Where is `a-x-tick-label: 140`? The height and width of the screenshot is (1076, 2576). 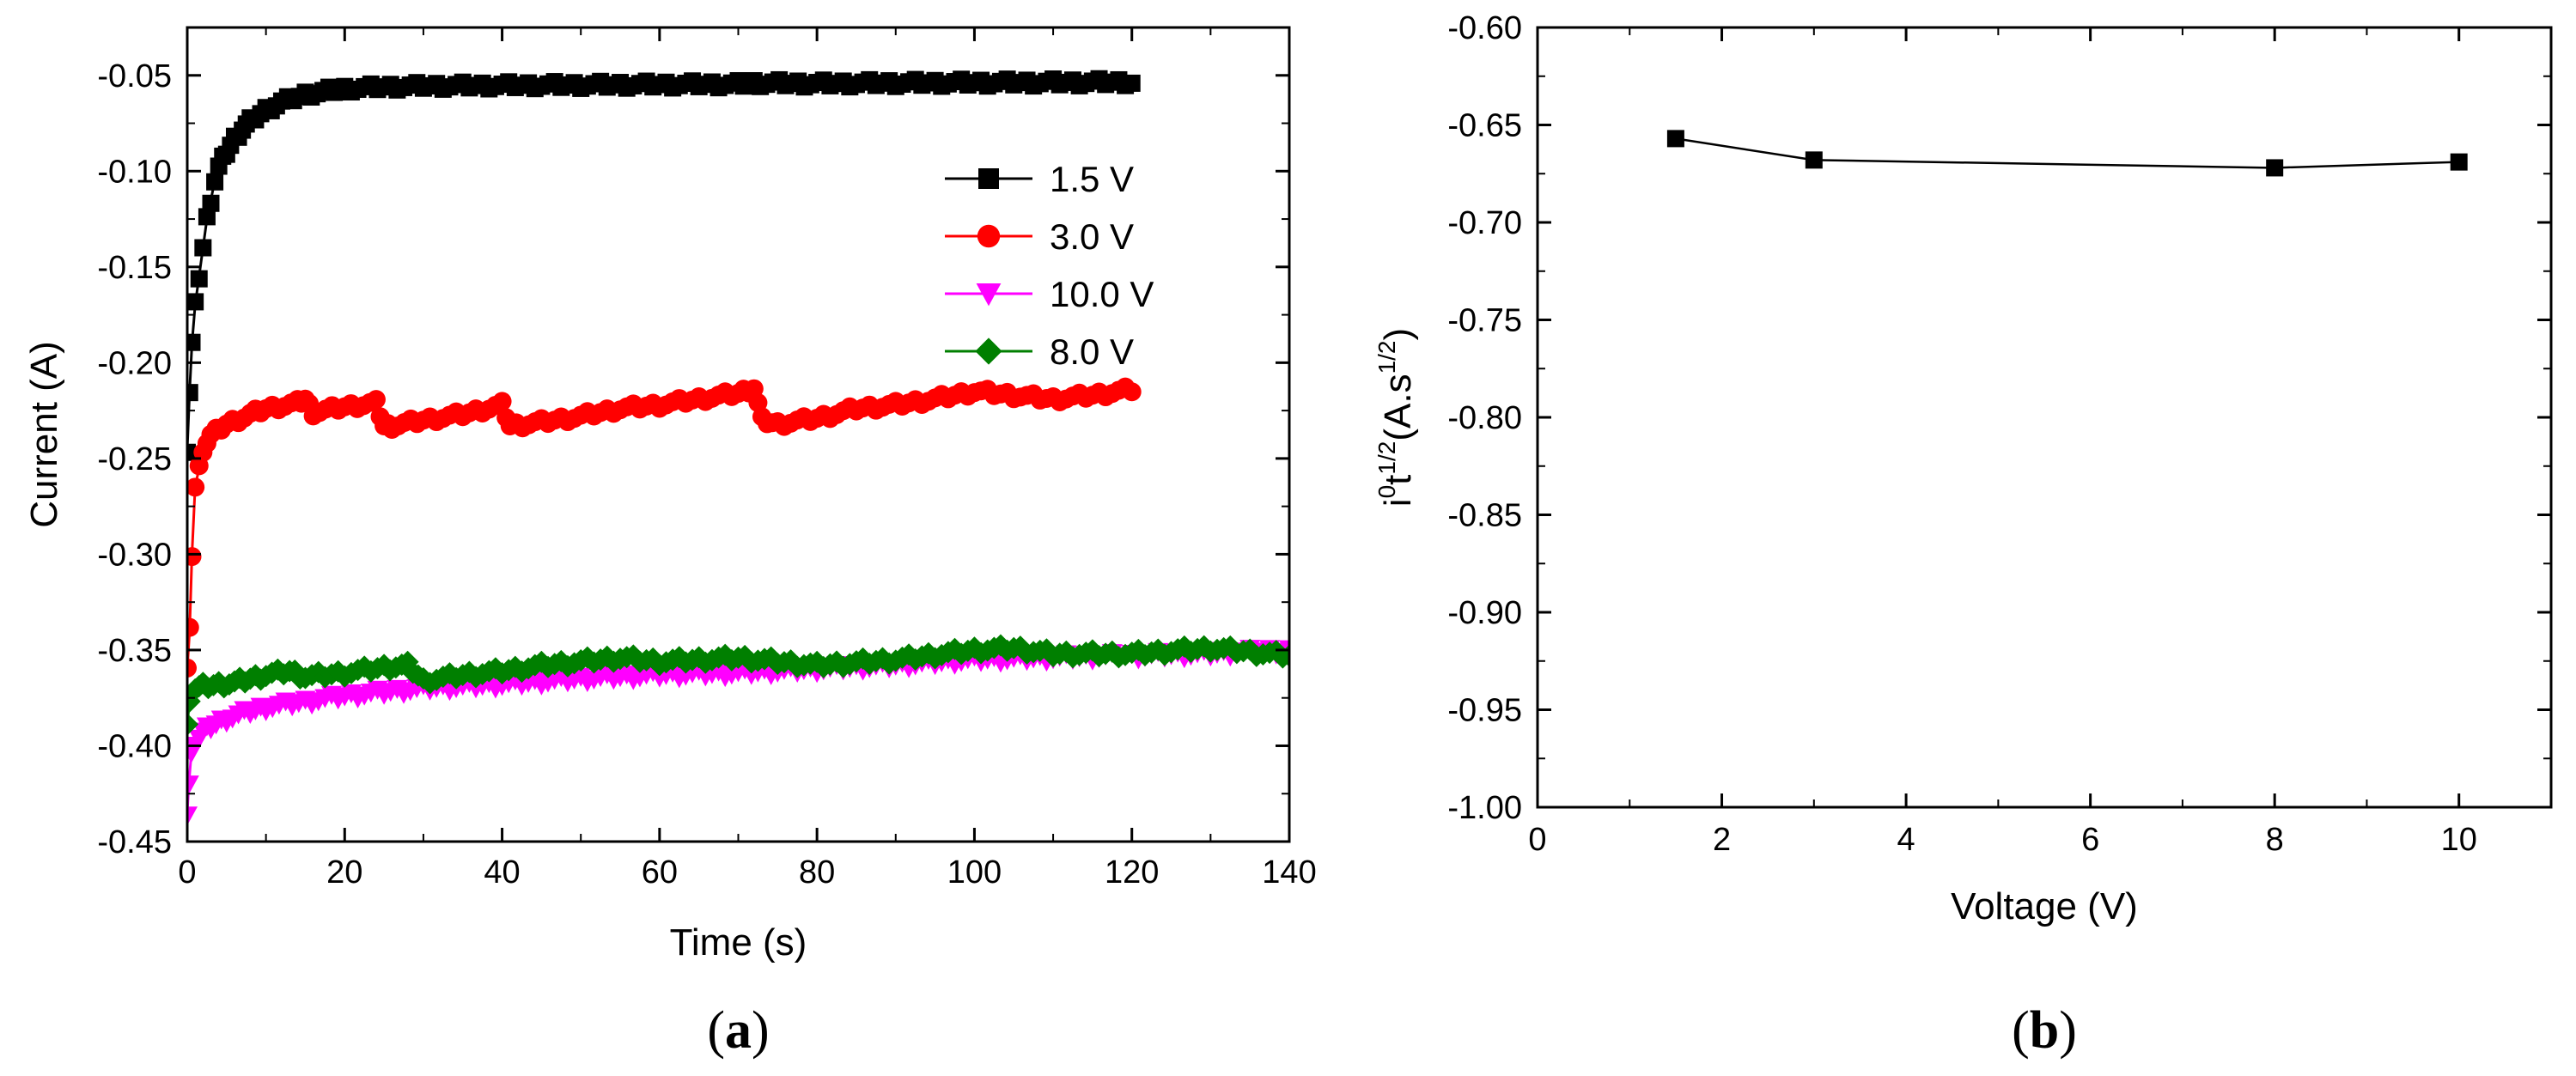
a-x-tick-label: 140 is located at coordinates (1289, 872).